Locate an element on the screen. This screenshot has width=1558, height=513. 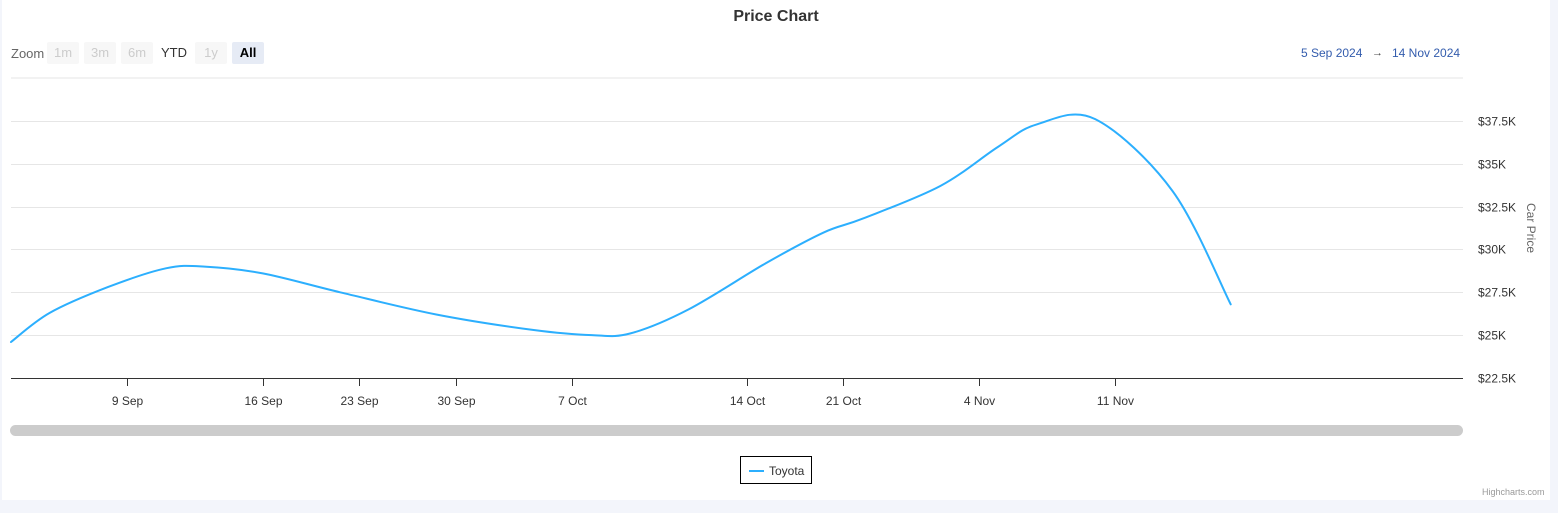
zoom-6m-button: 6m is located at coordinates (137, 53).